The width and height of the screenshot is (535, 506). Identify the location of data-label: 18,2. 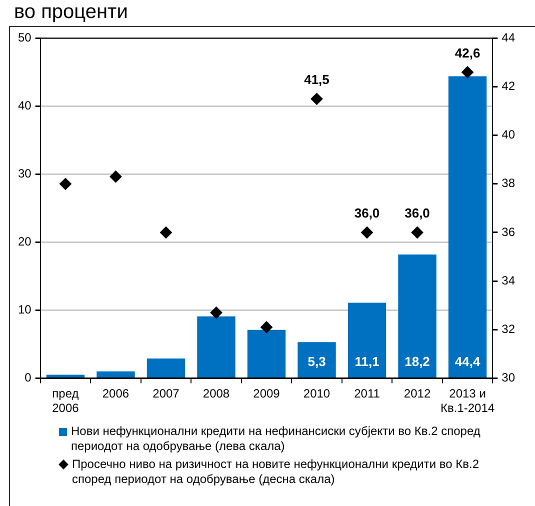
(417, 362).